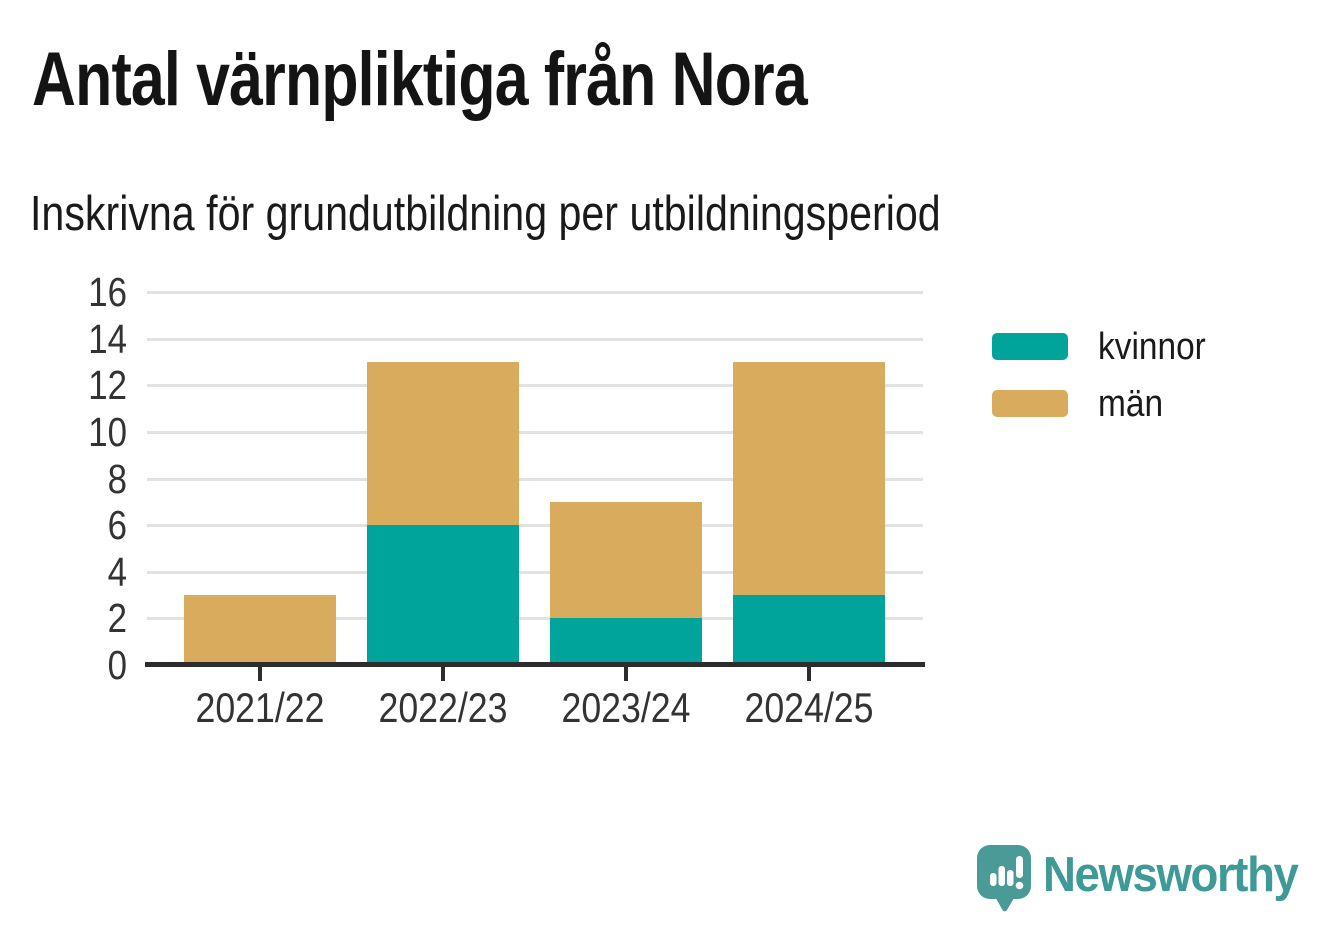 This screenshot has width=1322, height=939. What do you see at coordinates (117, 571) in the screenshot?
I see `y-tick-label: 4` at bounding box center [117, 571].